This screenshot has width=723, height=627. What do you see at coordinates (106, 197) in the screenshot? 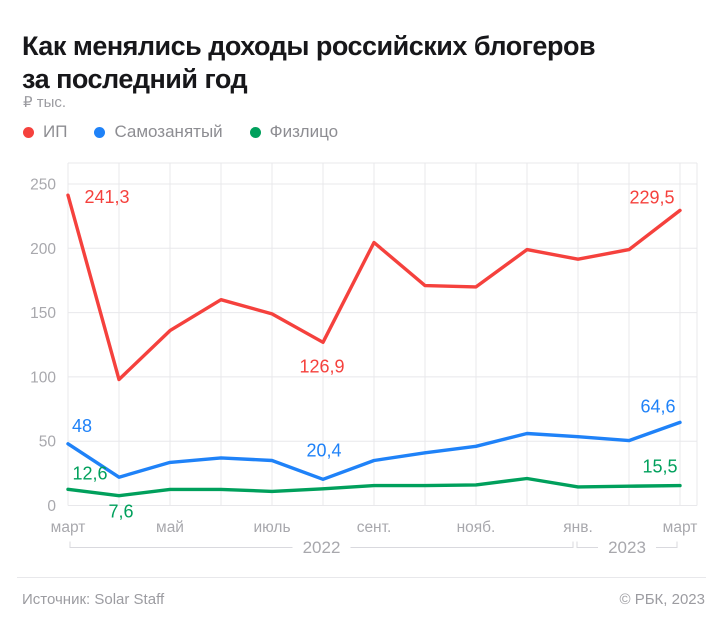
I see `data-label: 241,3` at bounding box center [106, 197].